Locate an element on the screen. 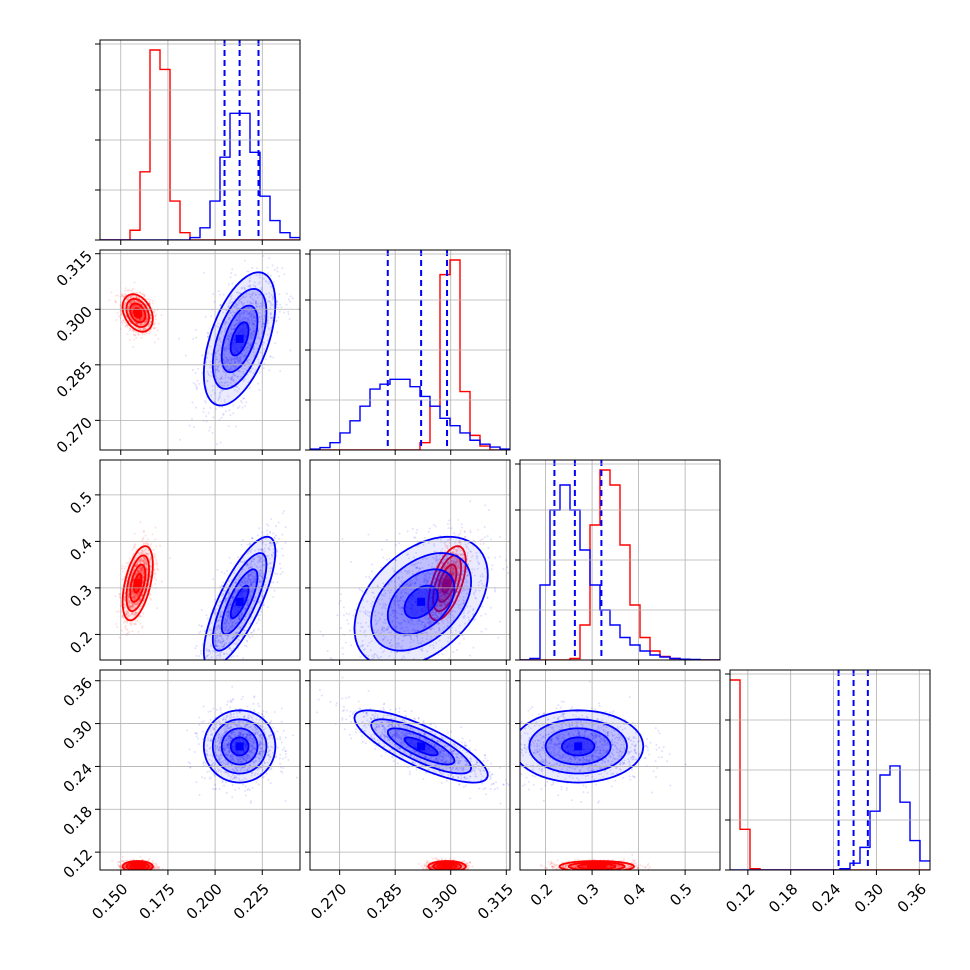 The image size is (970, 970). panel-body is located at coordinates (200, 586).